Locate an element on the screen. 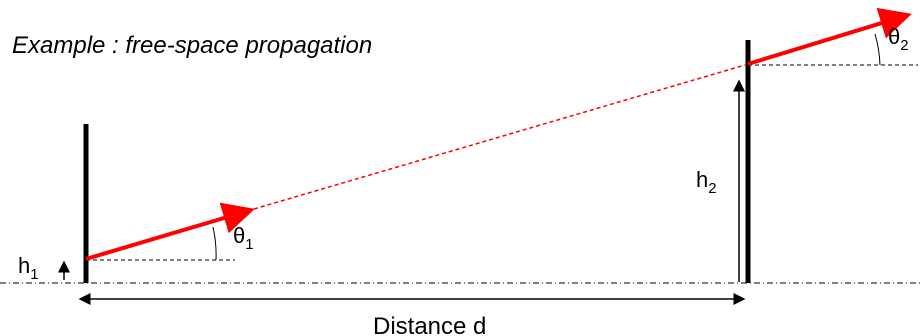  ray-segment-receive is located at coordinates (829, 36).